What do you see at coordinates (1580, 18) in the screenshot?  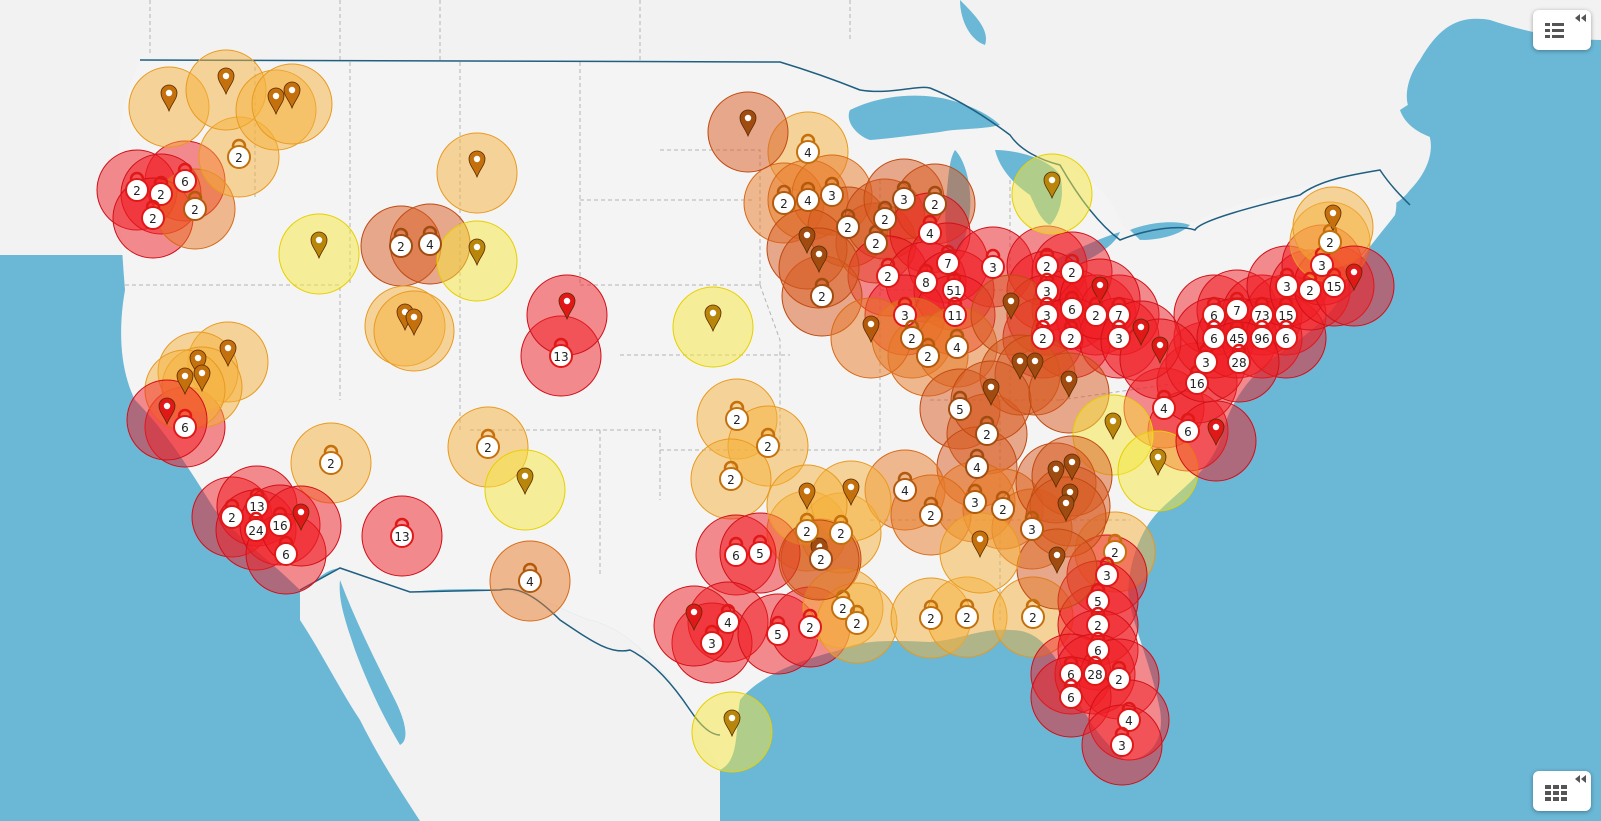 I see `double-chevron-left-icon` at bounding box center [1580, 18].